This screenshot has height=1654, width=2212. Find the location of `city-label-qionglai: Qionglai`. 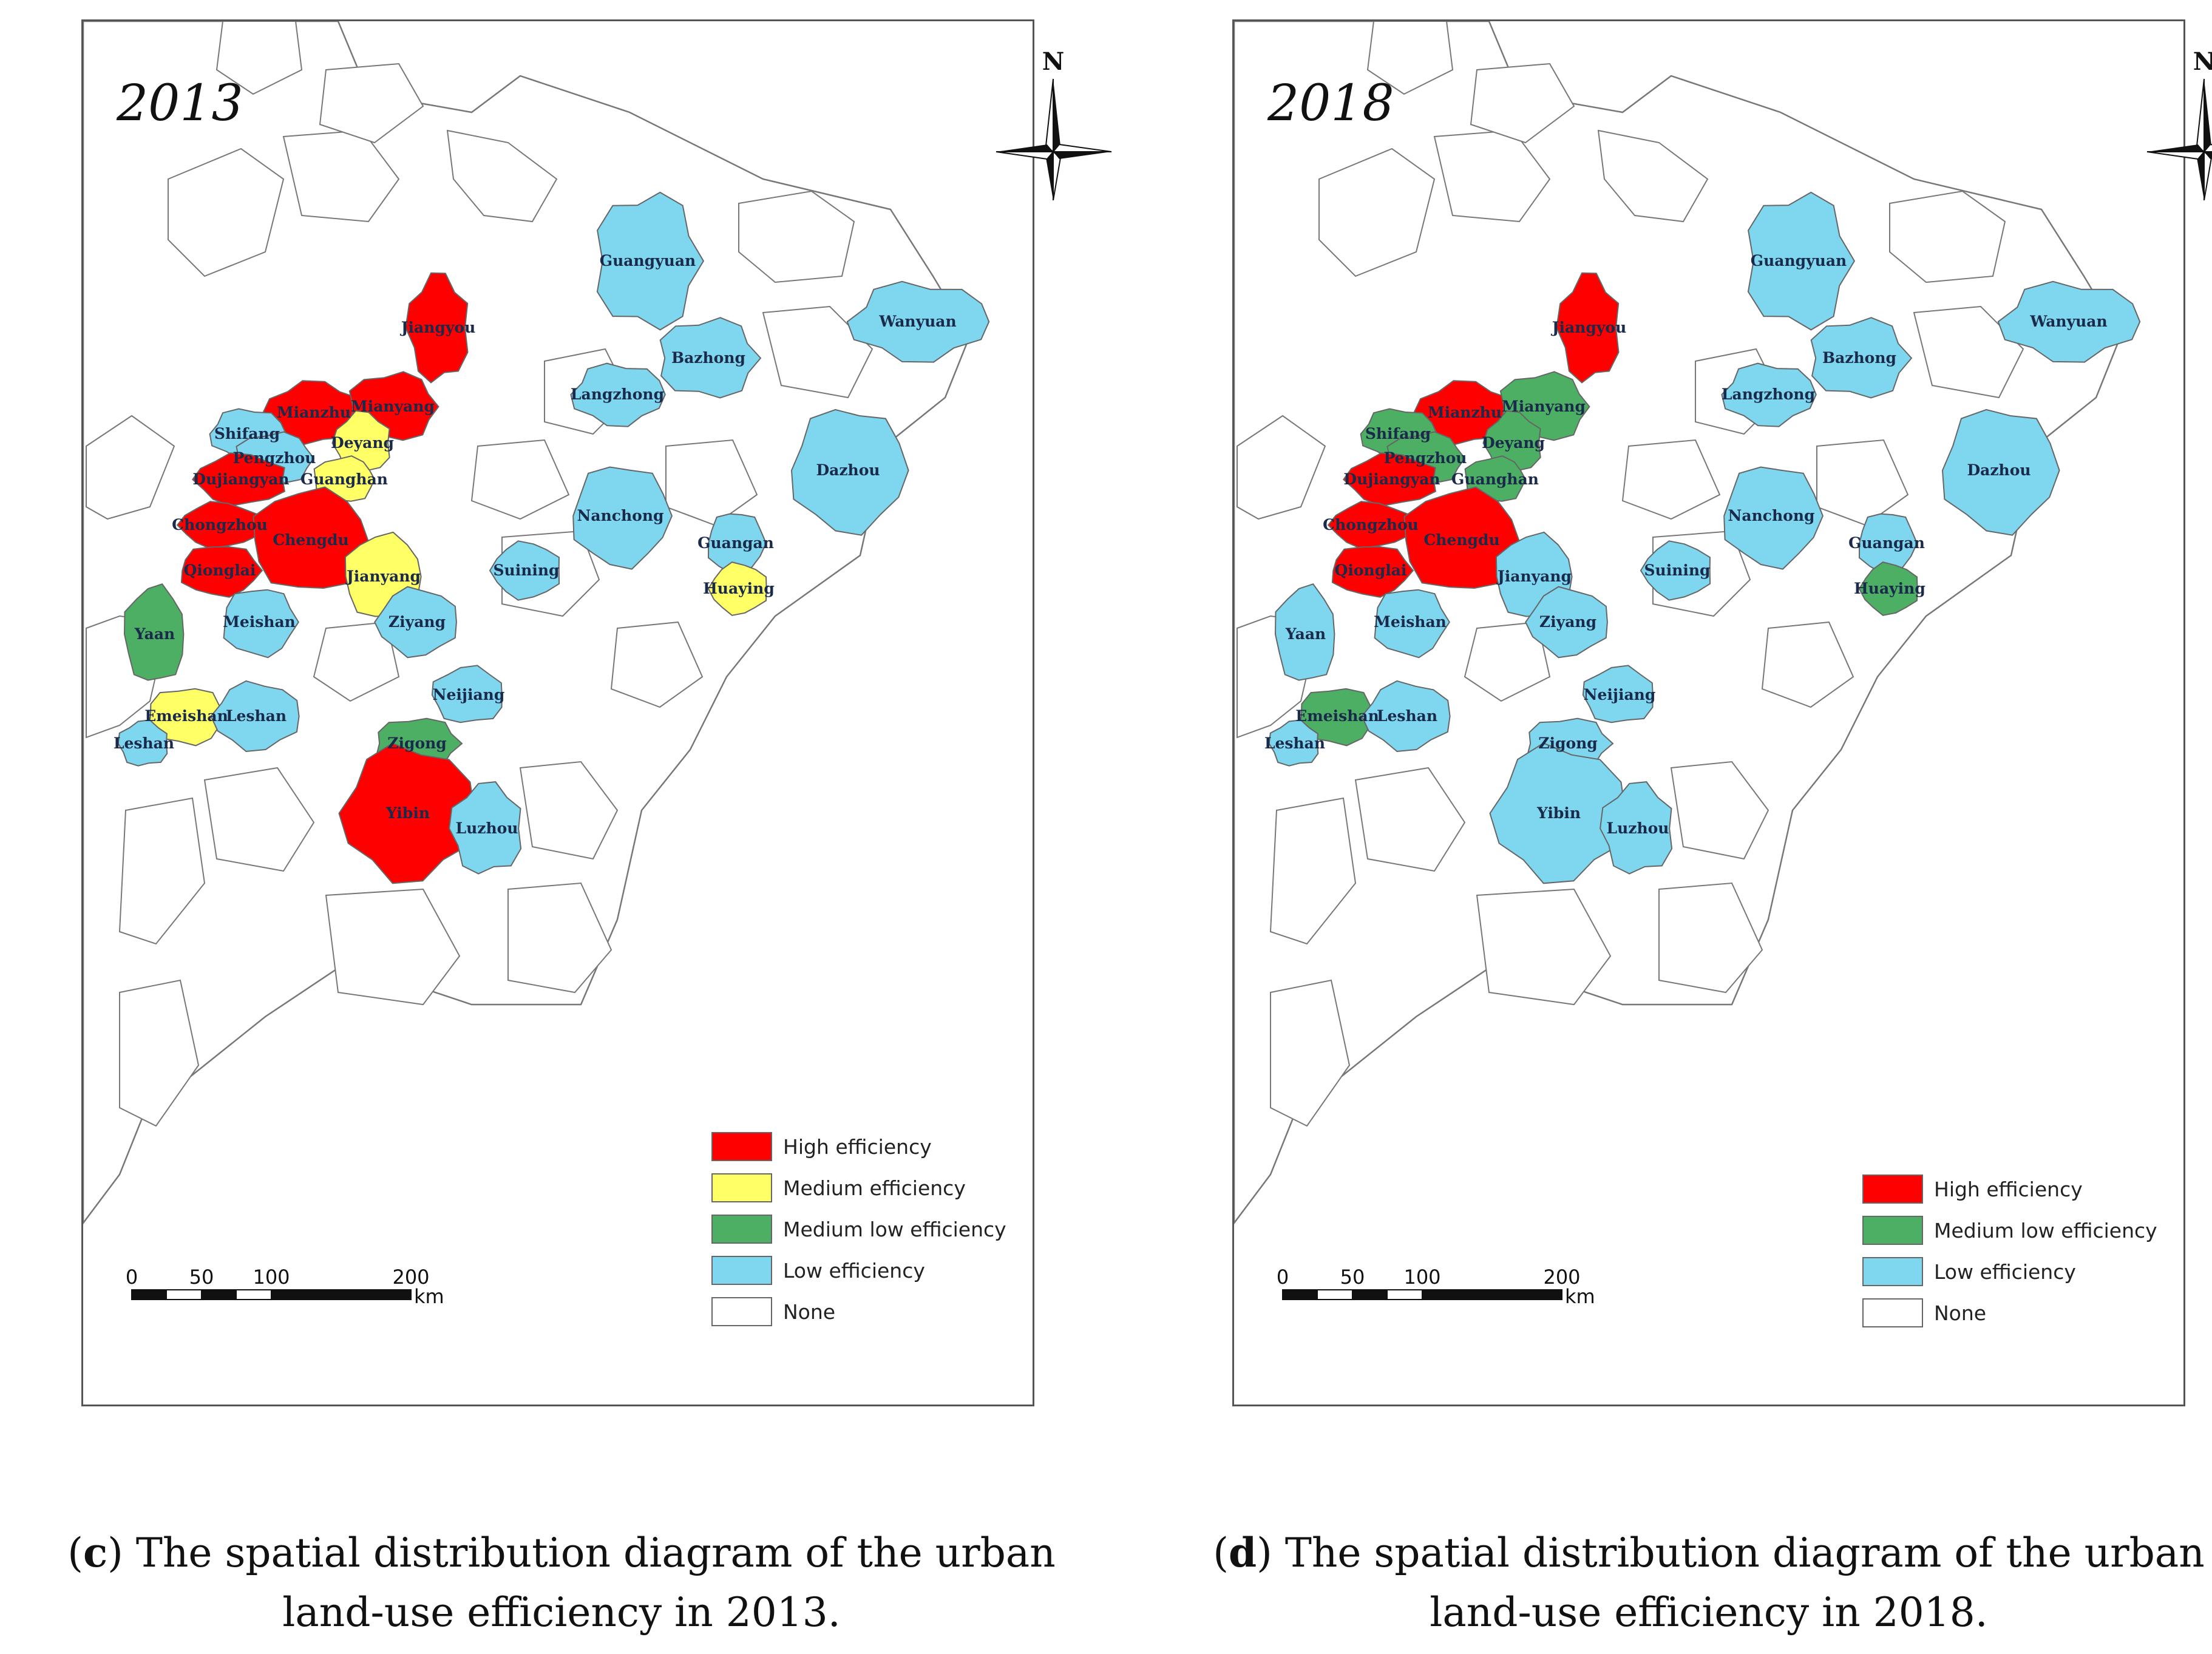

city-label-qionglai: Qionglai is located at coordinates (1371, 570).